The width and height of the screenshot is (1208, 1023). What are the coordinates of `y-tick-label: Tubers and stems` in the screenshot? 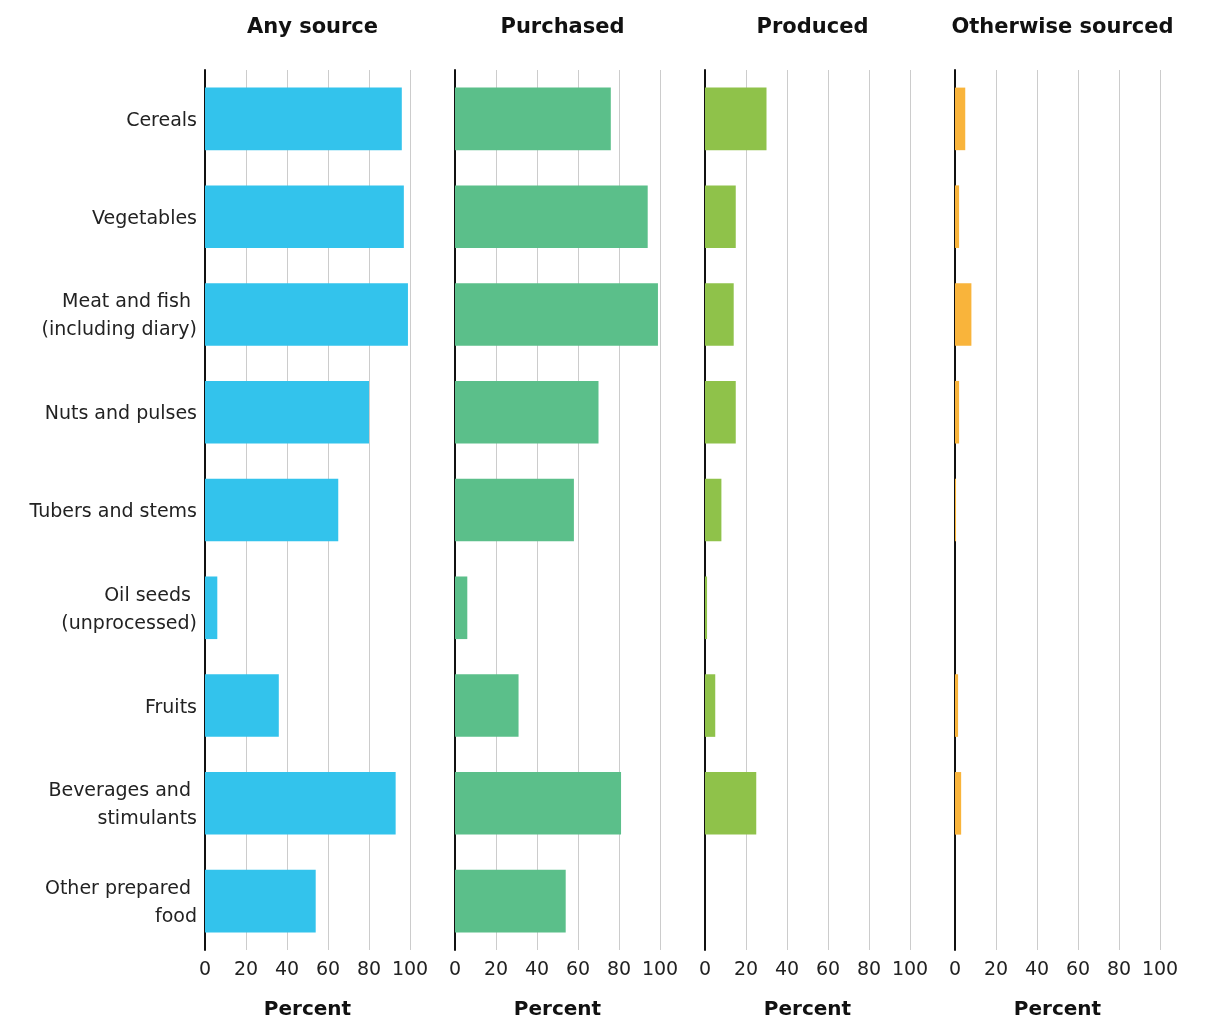 It's located at (112, 510).